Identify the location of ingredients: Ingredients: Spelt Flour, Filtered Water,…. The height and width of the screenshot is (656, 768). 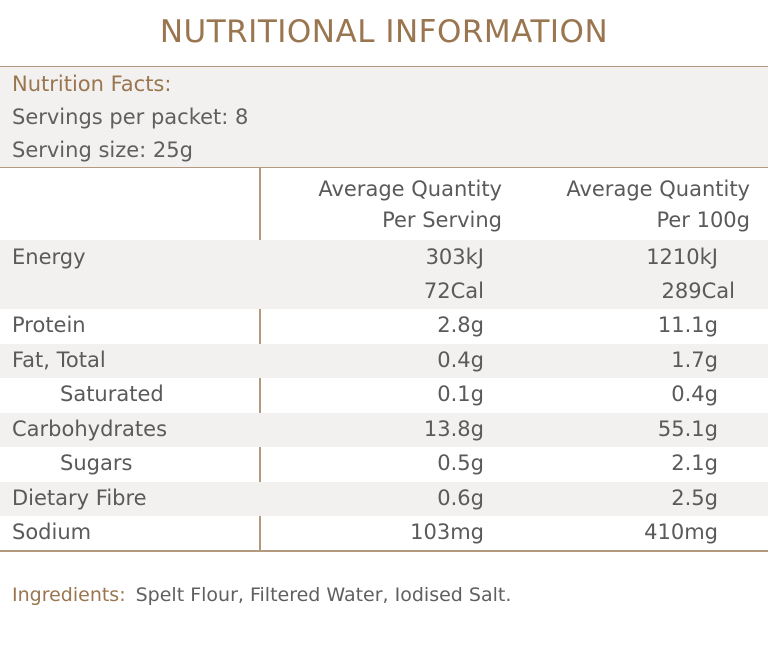
(261, 595).